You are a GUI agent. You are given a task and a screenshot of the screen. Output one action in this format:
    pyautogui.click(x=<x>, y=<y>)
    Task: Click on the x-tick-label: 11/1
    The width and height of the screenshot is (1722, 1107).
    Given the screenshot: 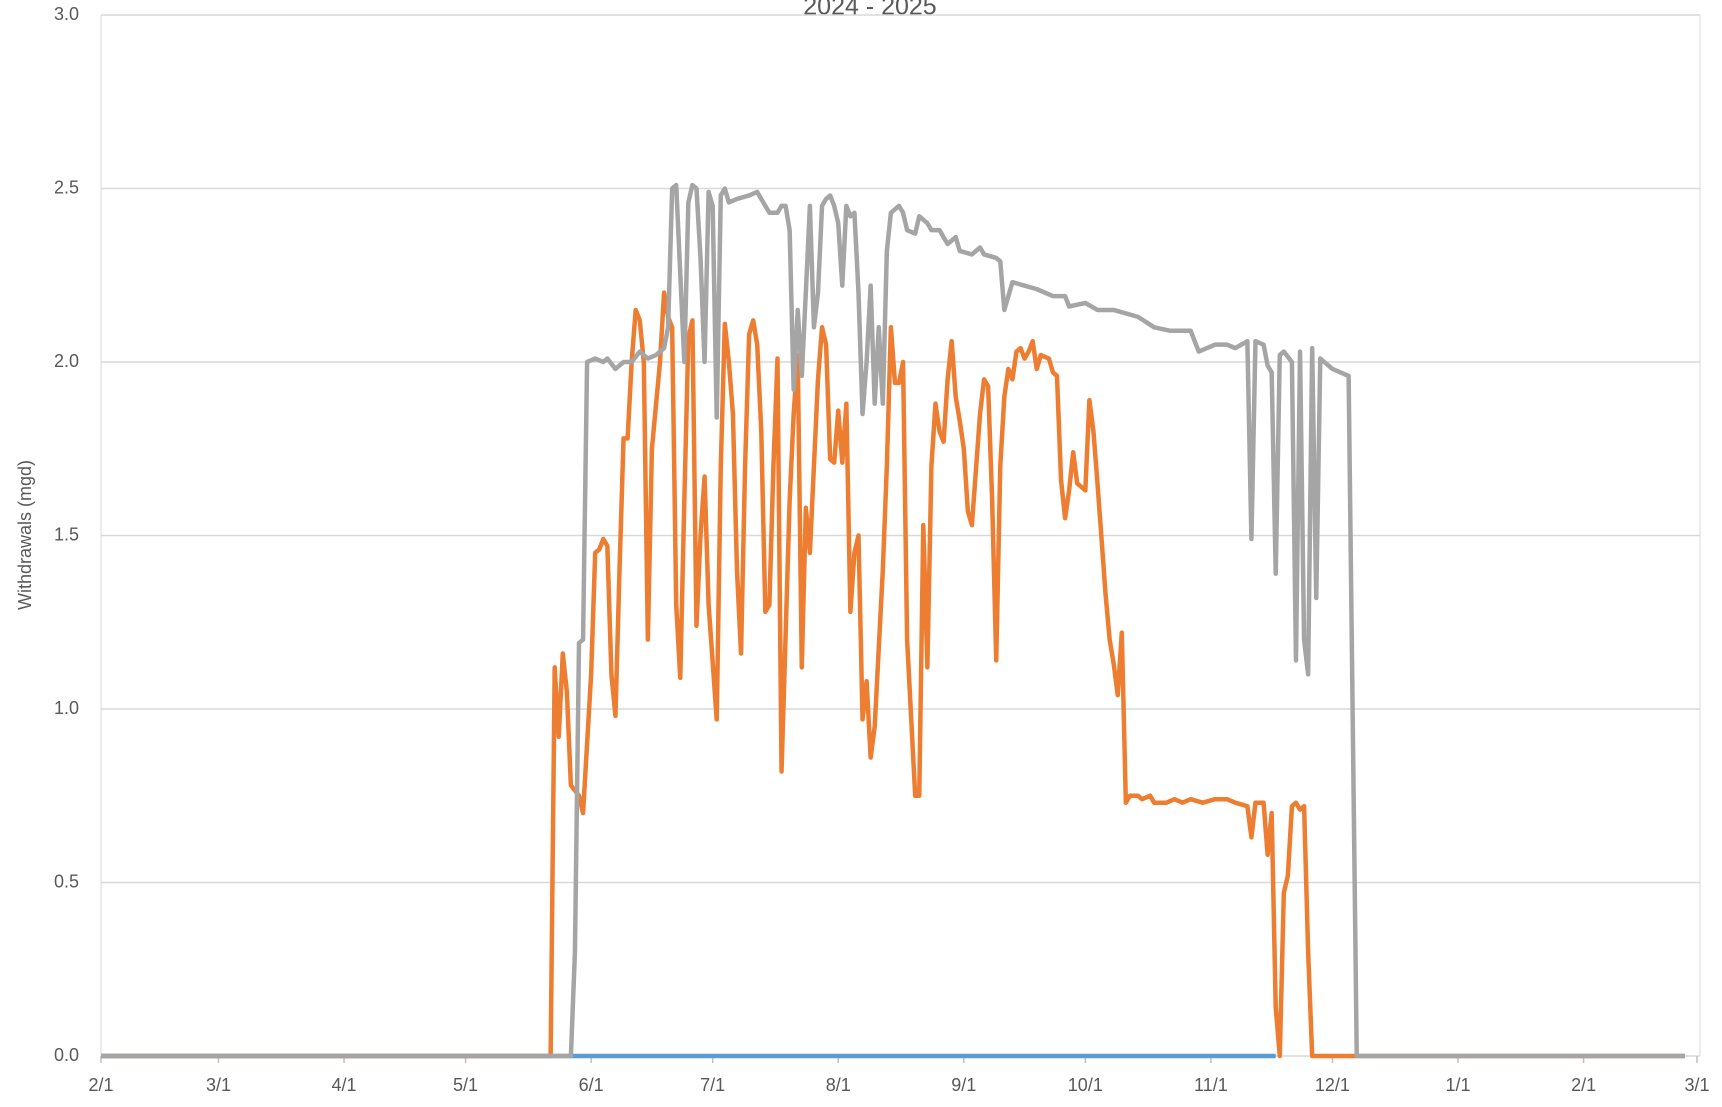 What is the action you would take?
    pyautogui.click(x=1211, y=1085)
    